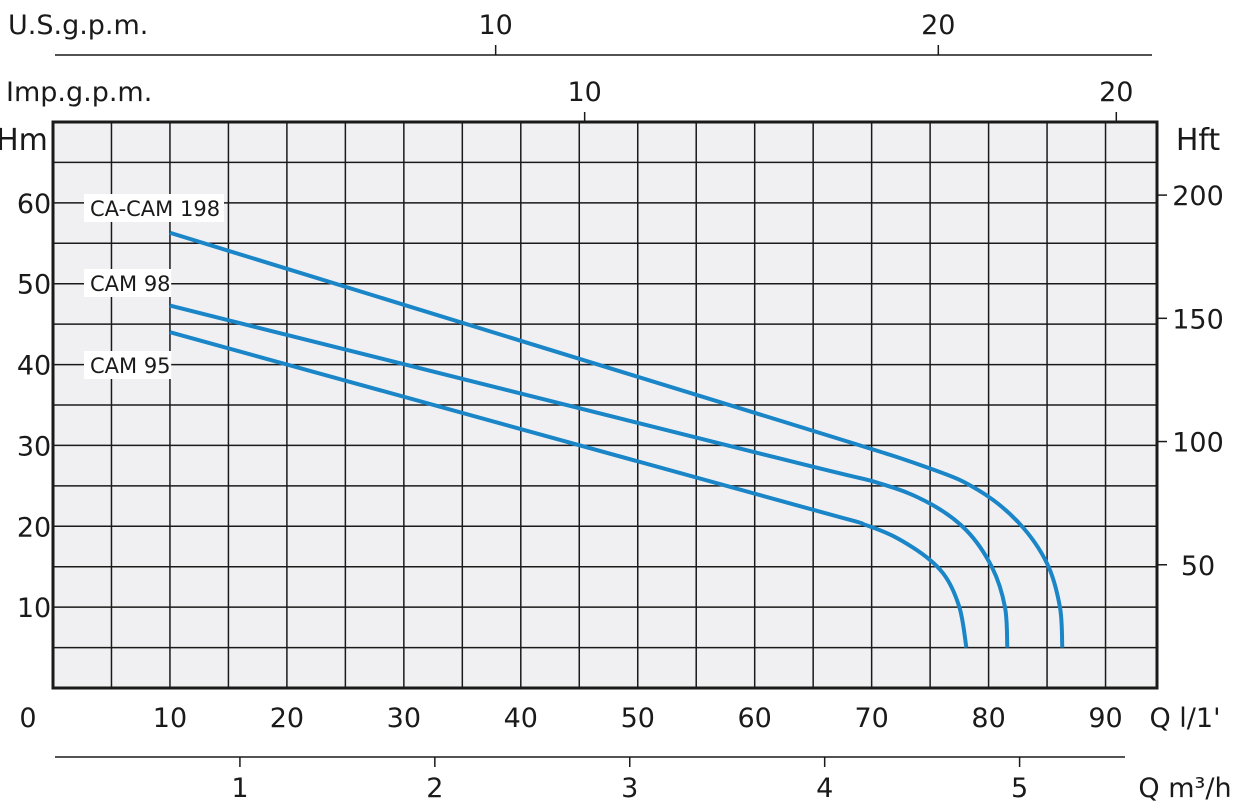 This screenshot has width=1240, height=812. Describe the element at coordinates (1116, 92) in the screenshot. I see `imp-gpm-tick-label: 20` at that location.